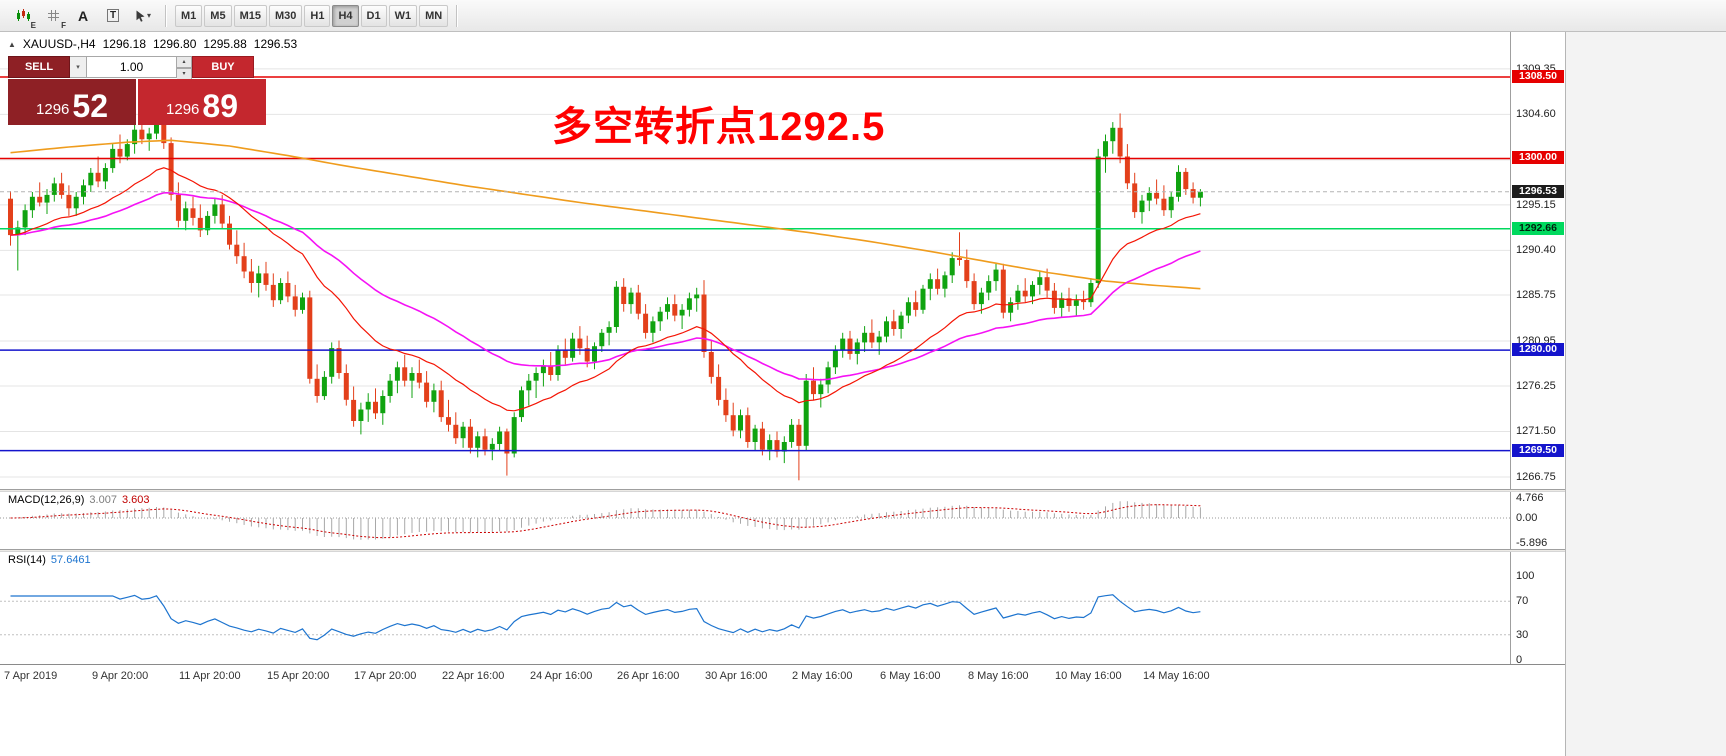  I want to click on volume-spinner: ▴ ▾, so click(184, 68).